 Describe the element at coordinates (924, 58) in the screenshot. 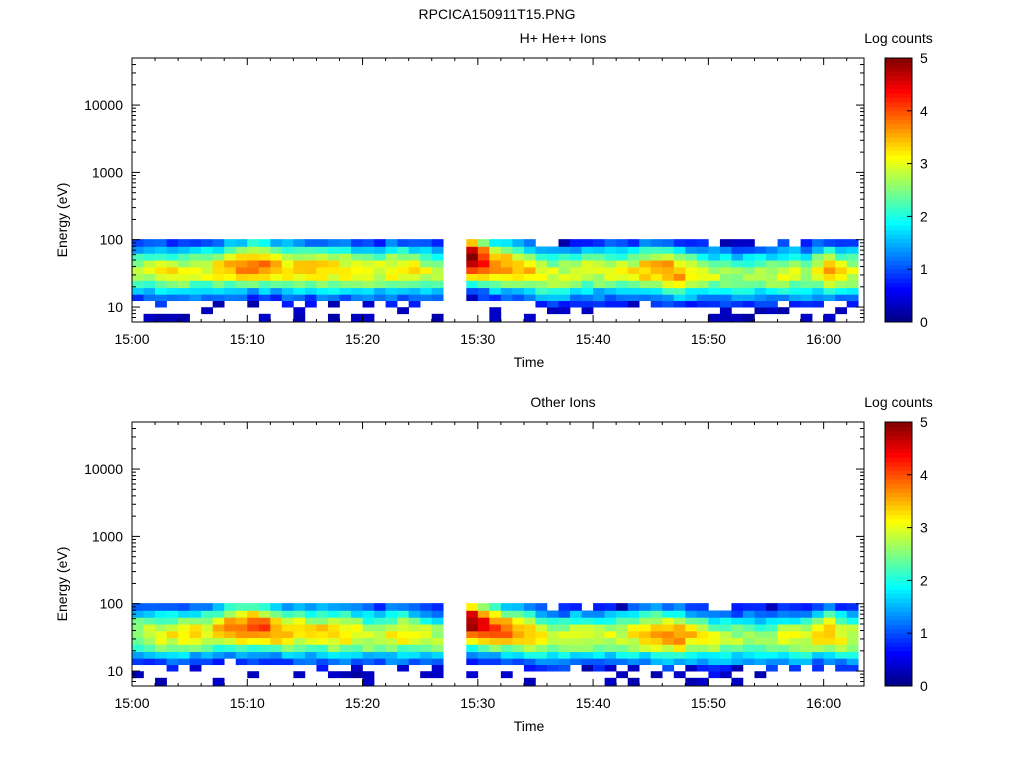

I see `colorbar-tick-label: 5` at that location.